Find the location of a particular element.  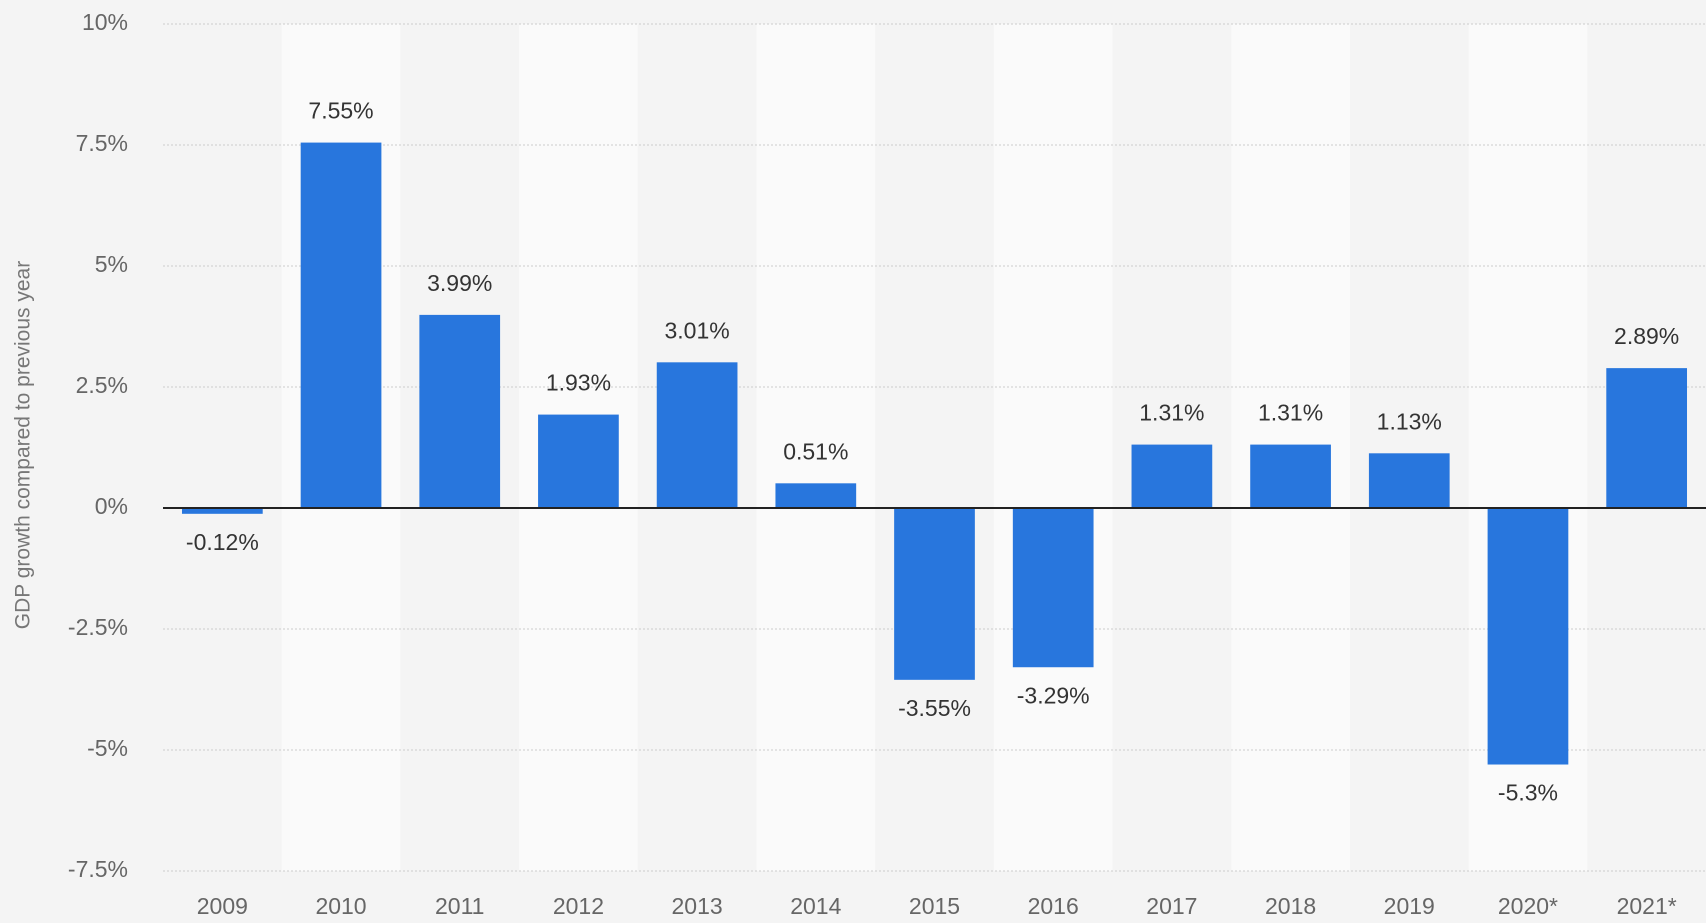

y-tick-label: 5% is located at coordinates (111, 264).